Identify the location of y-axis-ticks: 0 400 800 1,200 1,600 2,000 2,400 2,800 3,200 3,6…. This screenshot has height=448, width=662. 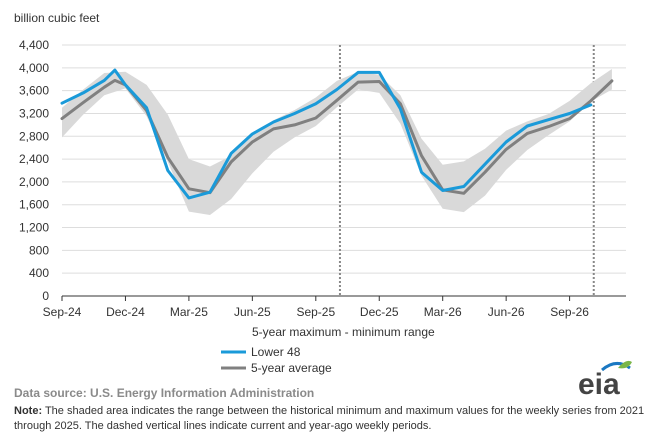
(34, 170).